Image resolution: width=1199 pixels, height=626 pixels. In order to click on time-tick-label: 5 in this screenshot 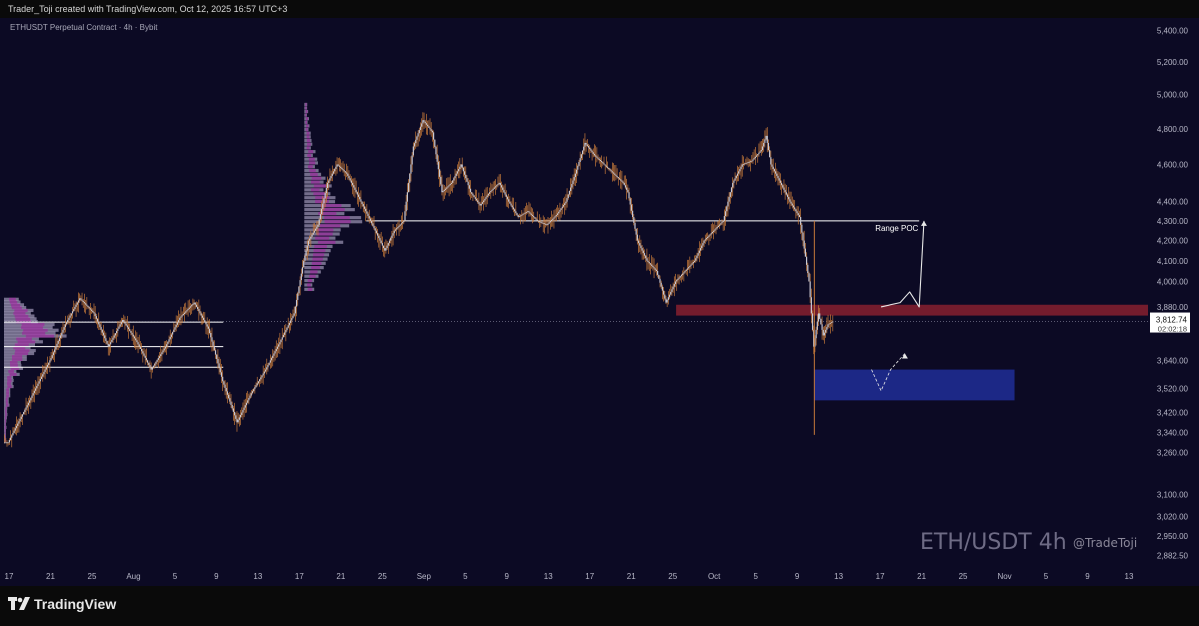, I will do `click(755, 576)`.